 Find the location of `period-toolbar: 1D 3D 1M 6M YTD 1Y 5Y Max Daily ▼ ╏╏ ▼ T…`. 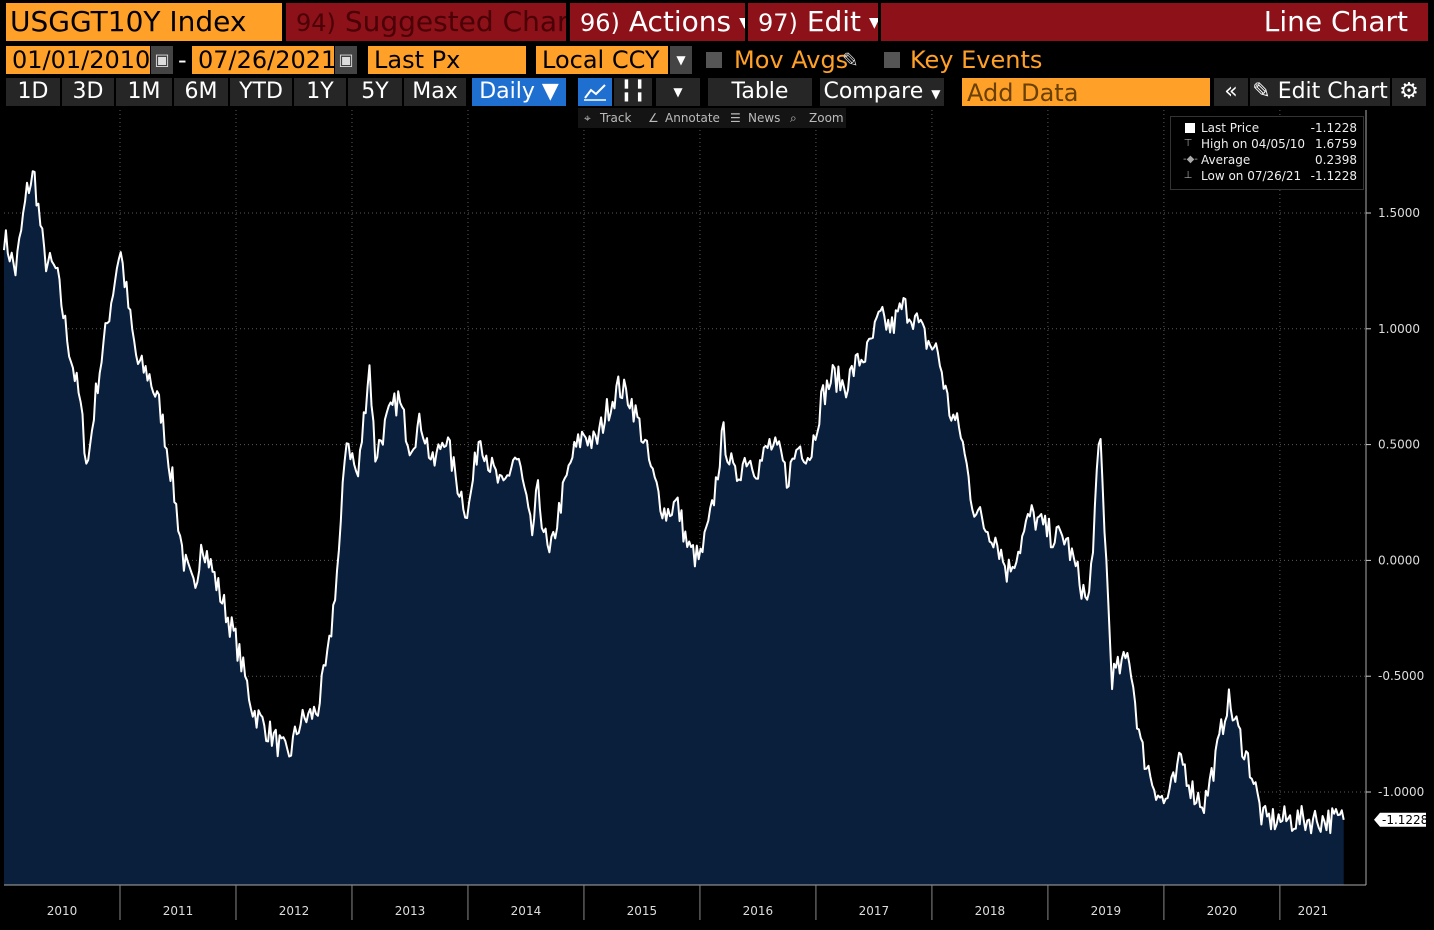

period-toolbar: 1D 3D 1M 6M YTD 1Y 5Y Max Daily ▼ ╏╏ ▼ T… is located at coordinates (717, 92).